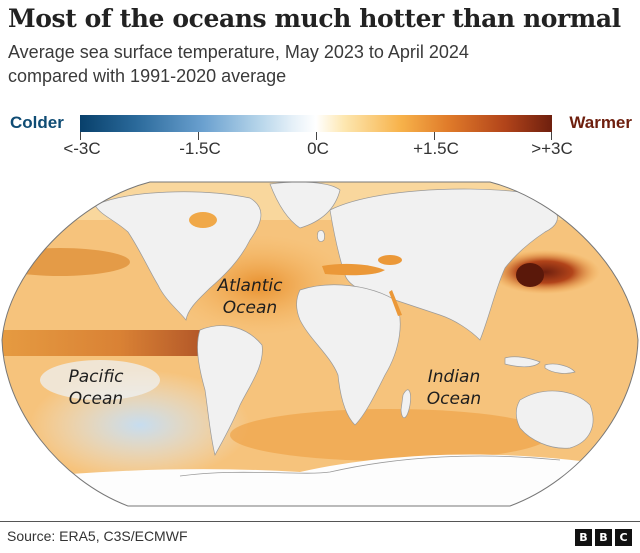 This screenshot has width=640, height=553. I want to click on legend-color-bar, so click(316, 123).